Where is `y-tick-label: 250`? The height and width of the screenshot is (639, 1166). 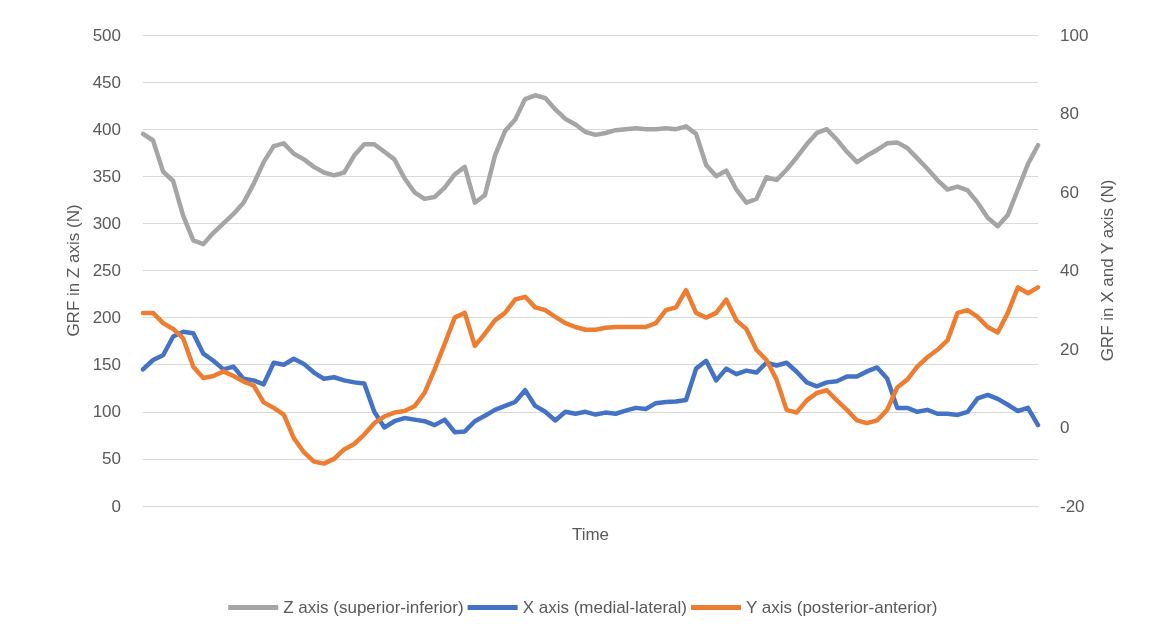
y-tick-label: 250 is located at coordinates (106, 270).